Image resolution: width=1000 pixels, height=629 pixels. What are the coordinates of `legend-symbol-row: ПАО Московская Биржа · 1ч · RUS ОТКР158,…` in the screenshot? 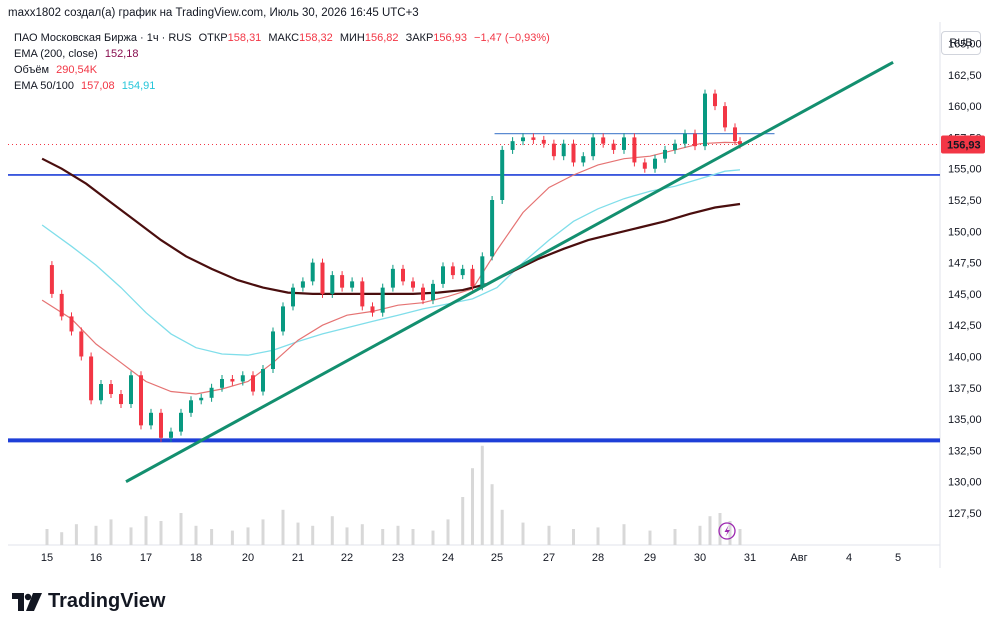 It's located at (282, 38).